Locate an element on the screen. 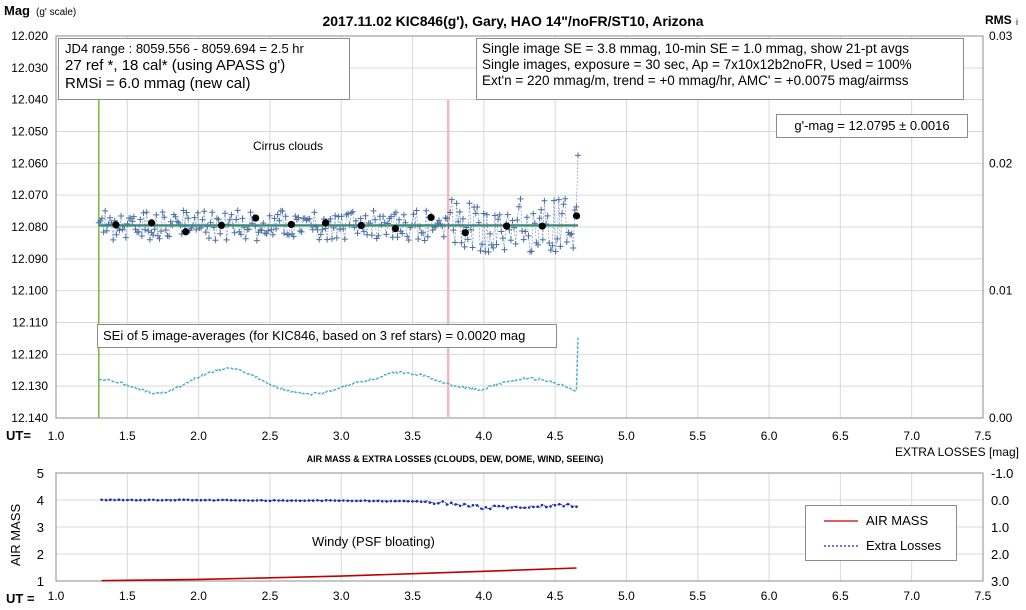 The height and width of the screenshot is (610, 1026). main-y2-tick-label: 0.01 is located at coordinates (1001, 291).